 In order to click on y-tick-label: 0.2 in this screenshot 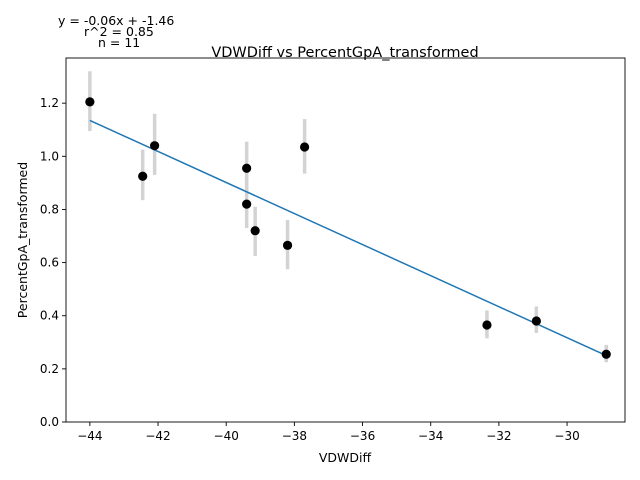, I will do `click(49, 369)`.